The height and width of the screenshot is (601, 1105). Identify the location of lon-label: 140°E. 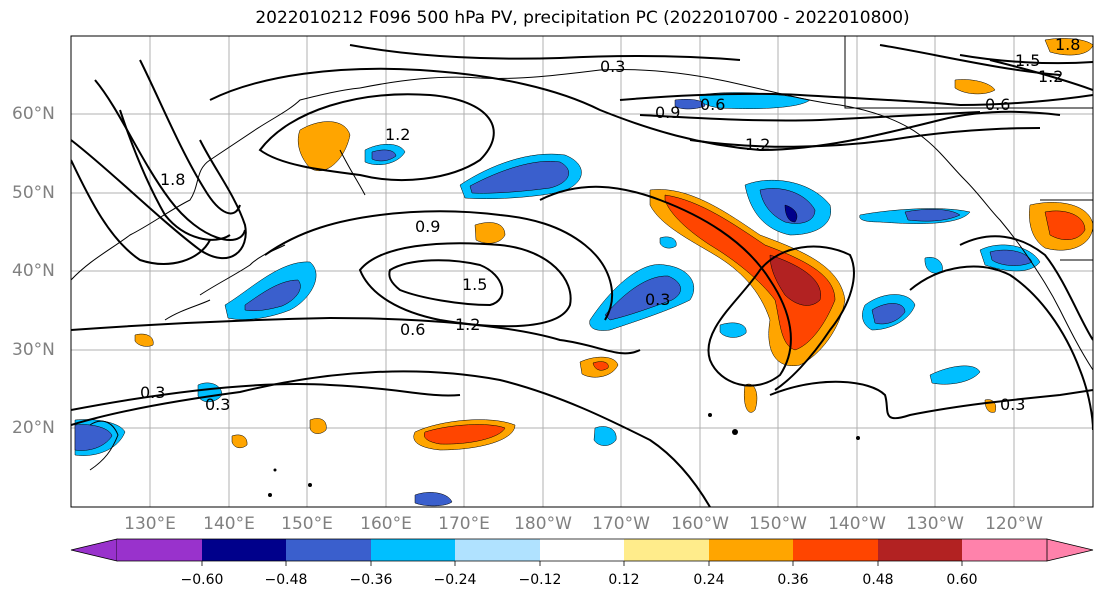
(229, 524).